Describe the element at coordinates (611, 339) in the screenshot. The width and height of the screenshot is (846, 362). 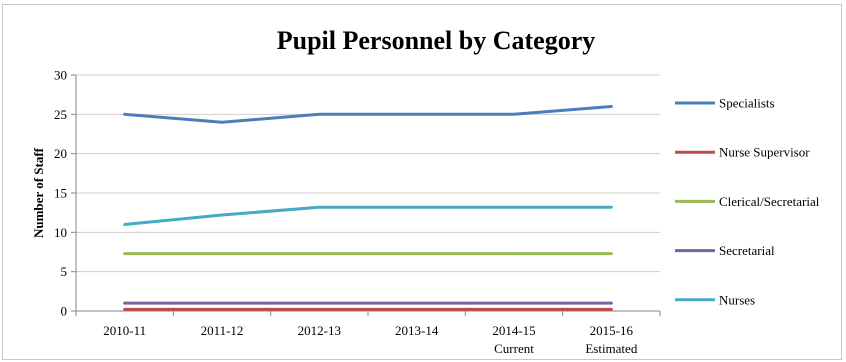
I see `x-tick-label-2015-16: 2015-16 Estimated` at that location.